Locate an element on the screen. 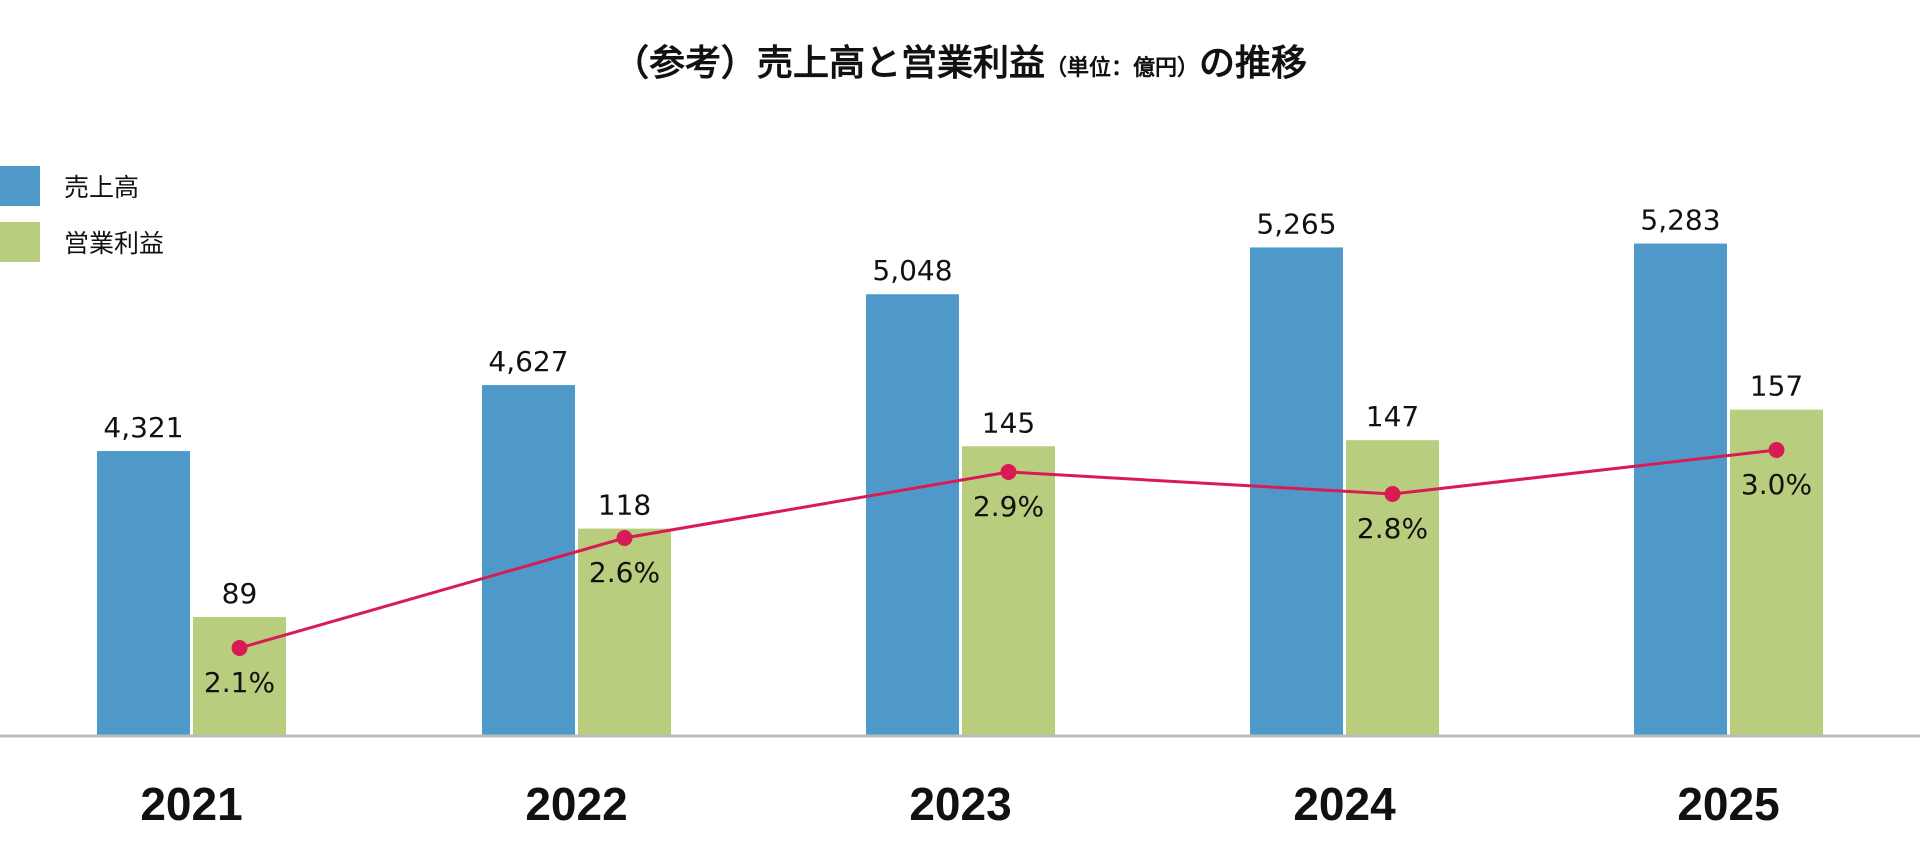  bar-operating-profit-2024 is located at coordinates (1392, 588).